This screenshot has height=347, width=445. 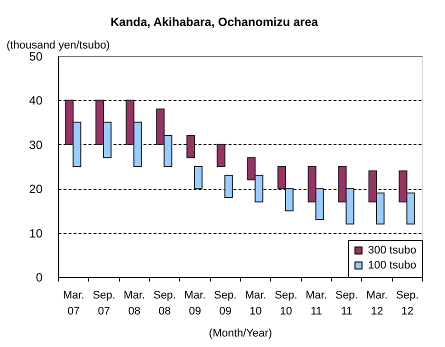 I want to click on x-tick-label: Sep. 07, so click(x=104, y=304).